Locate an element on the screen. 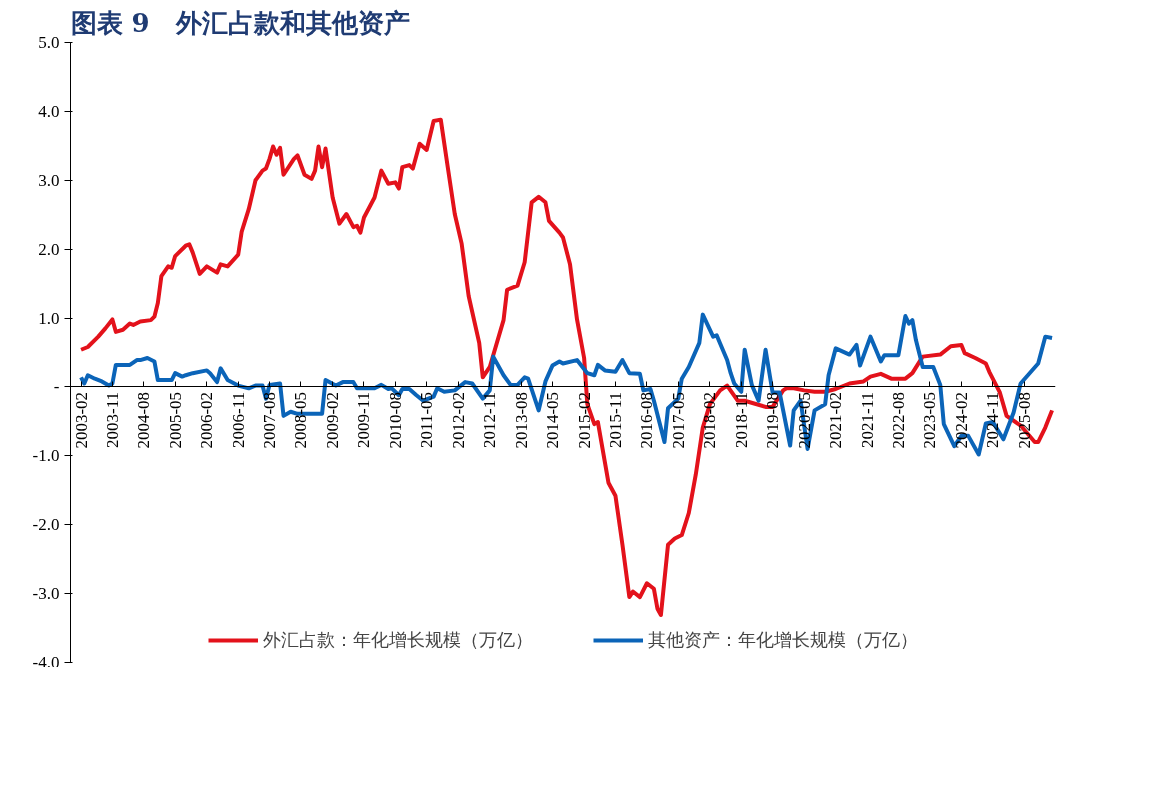  y-tick-label: -2.0 is located at coordinates (46, 525).